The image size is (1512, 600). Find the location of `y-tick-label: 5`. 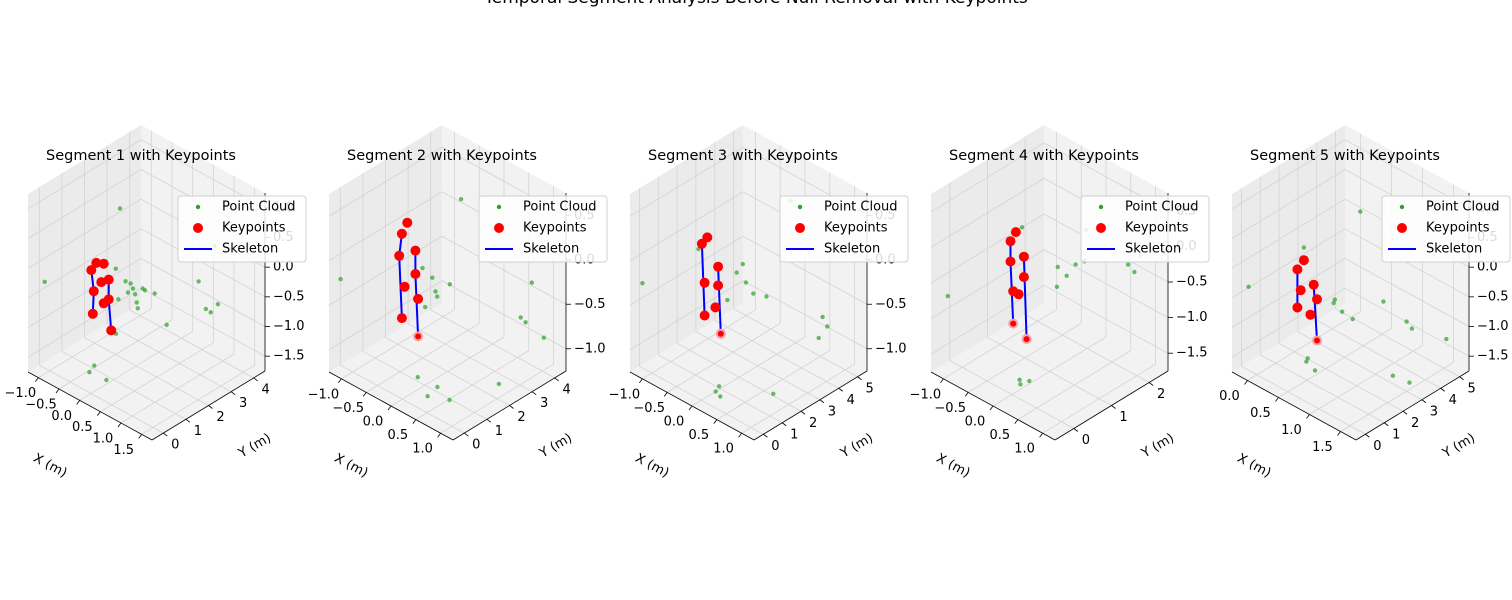

y-tick-label: 5 is located at coordinates (869, 388).